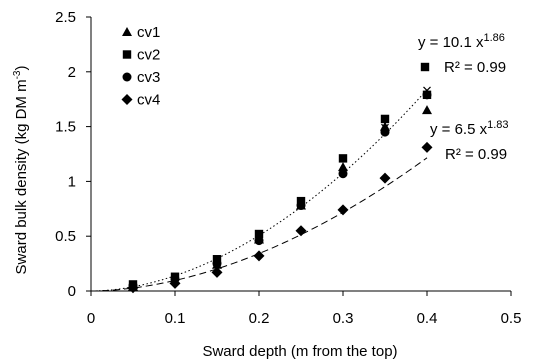 The image size is (537, 360). I want to click on legend-label-cv1: cv1, so click(148, 32).